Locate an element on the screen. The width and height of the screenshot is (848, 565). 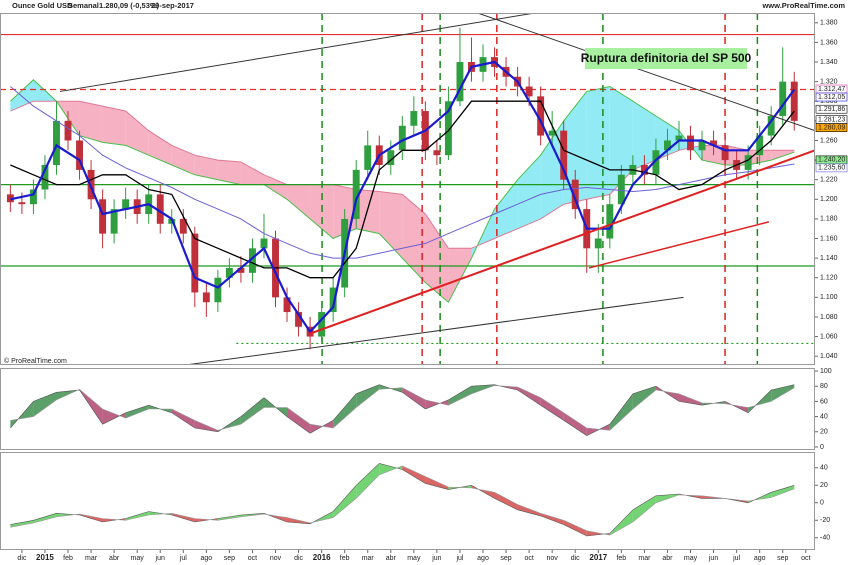
y-tick-label: 1.100 is located at coordinates (829, 297).